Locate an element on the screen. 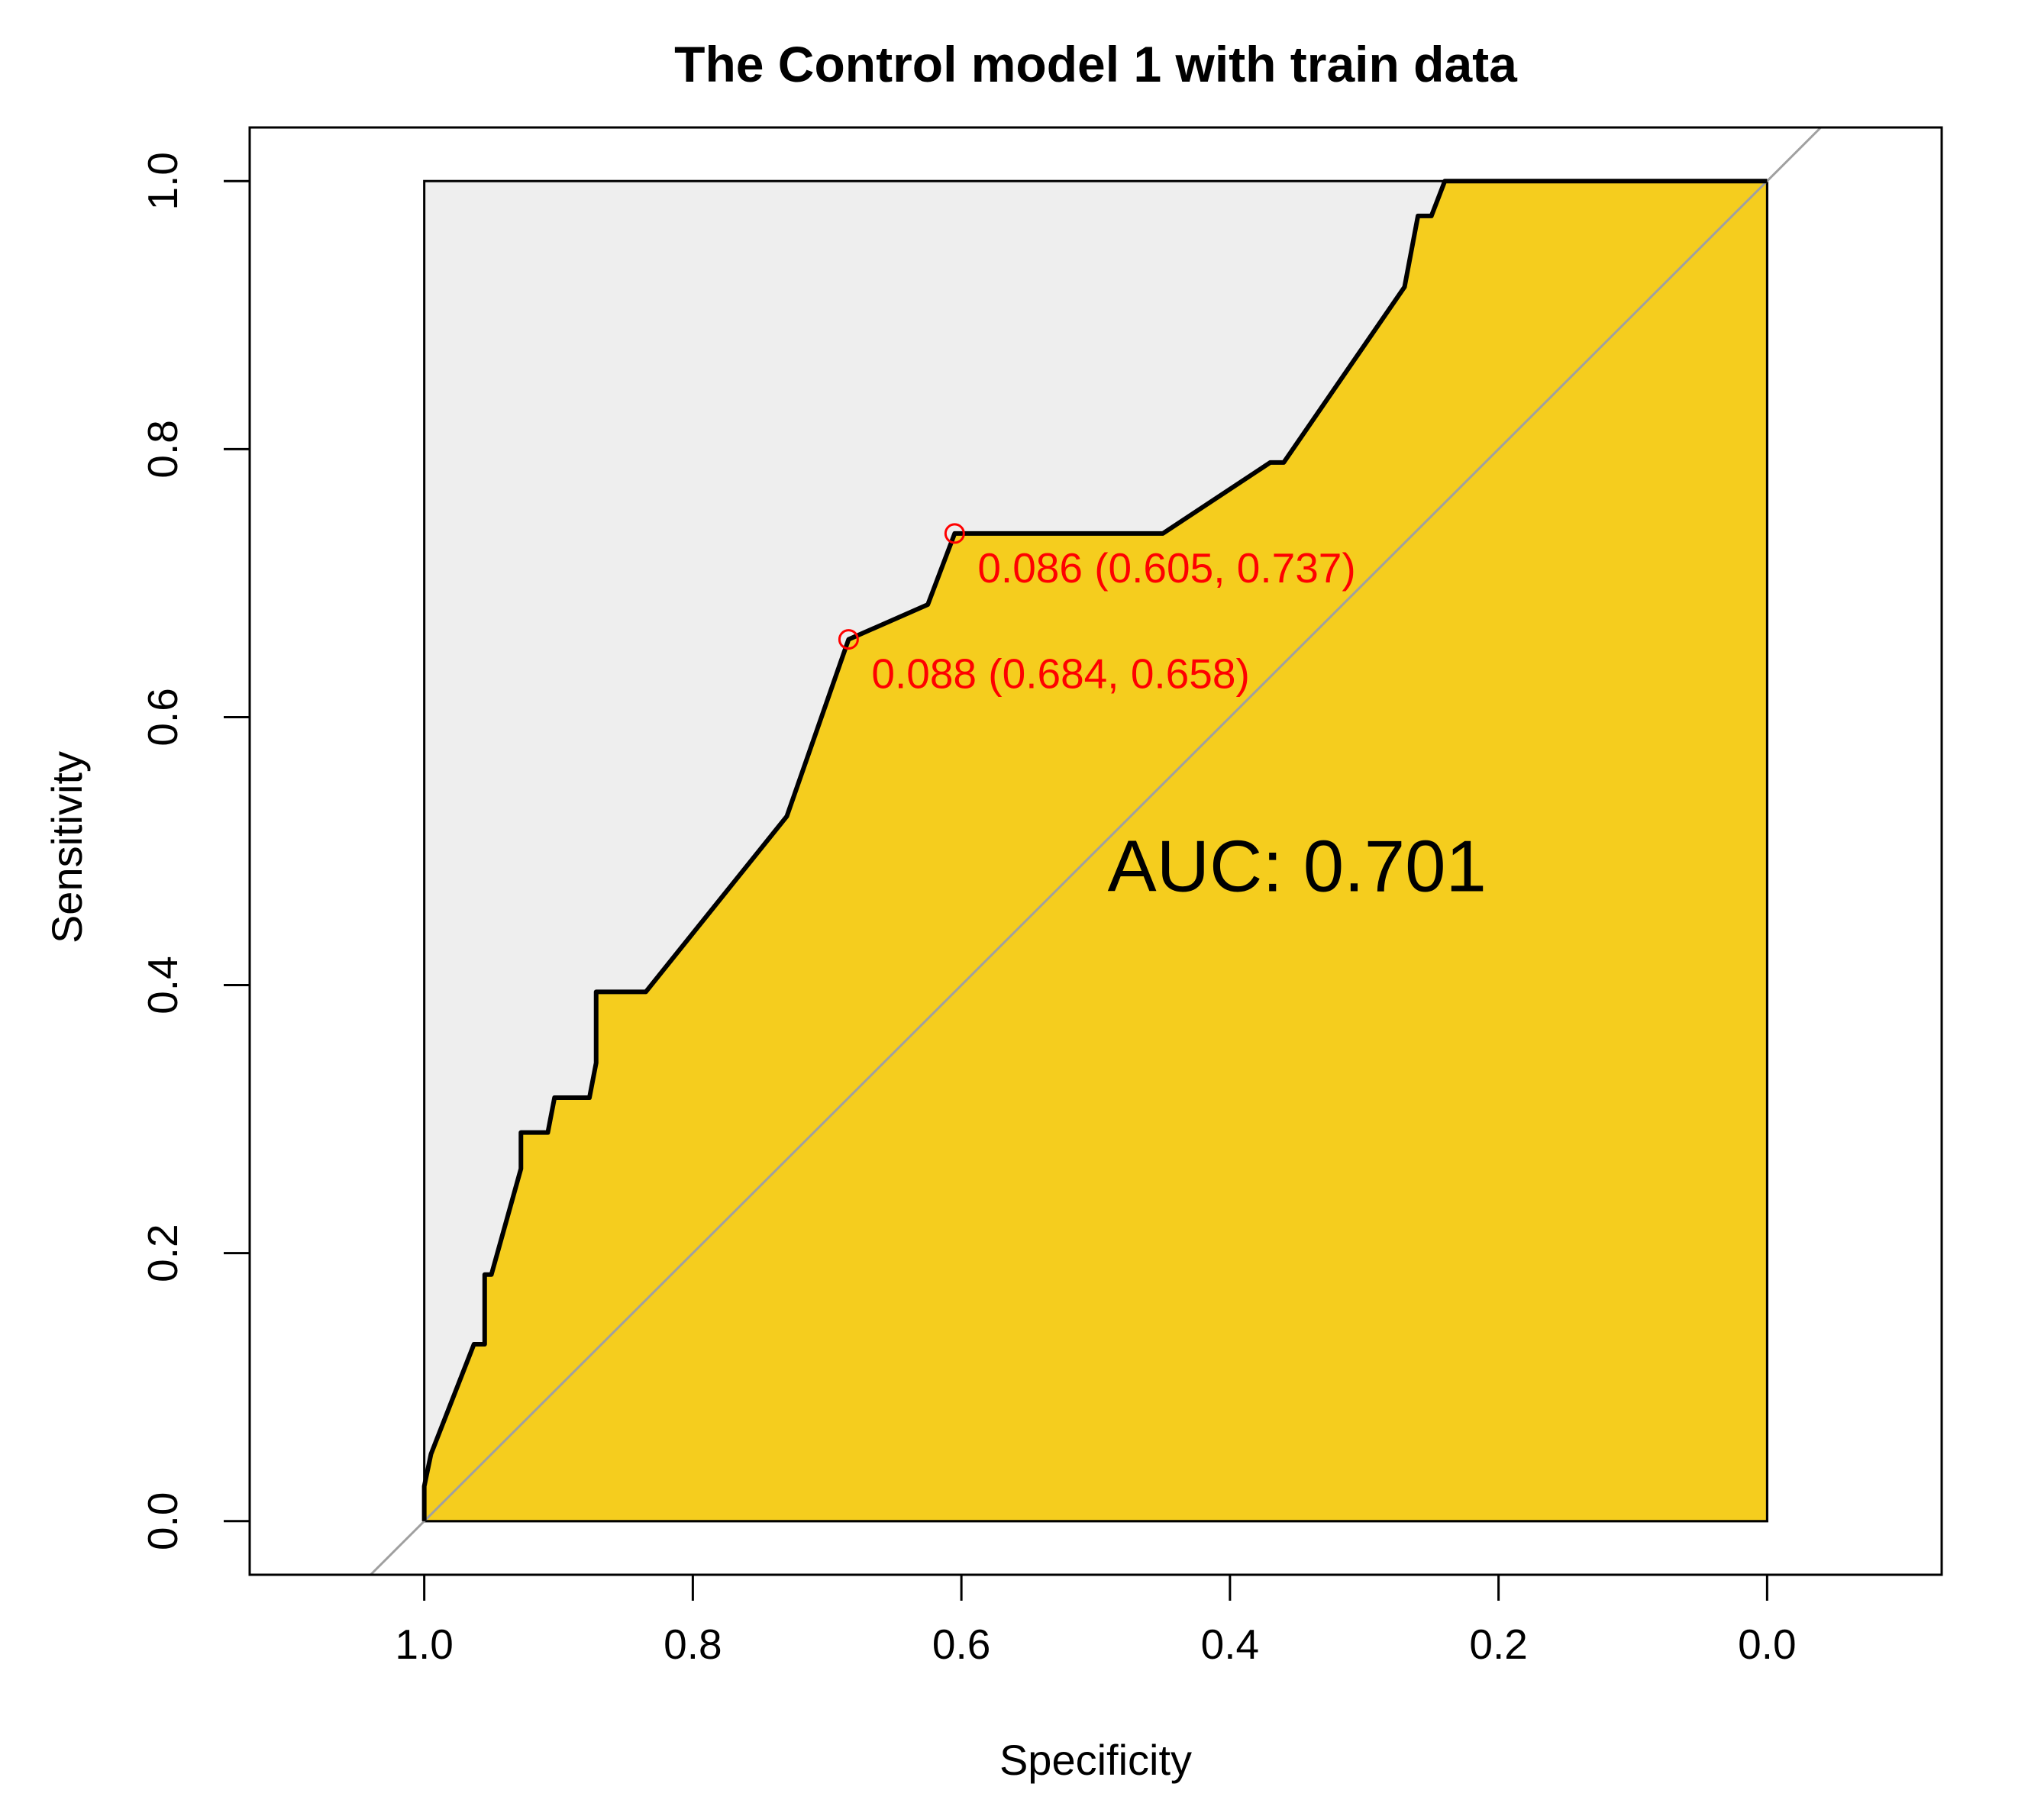  x-tick-label: 0.4 is located at coordinates (1230, 1644).